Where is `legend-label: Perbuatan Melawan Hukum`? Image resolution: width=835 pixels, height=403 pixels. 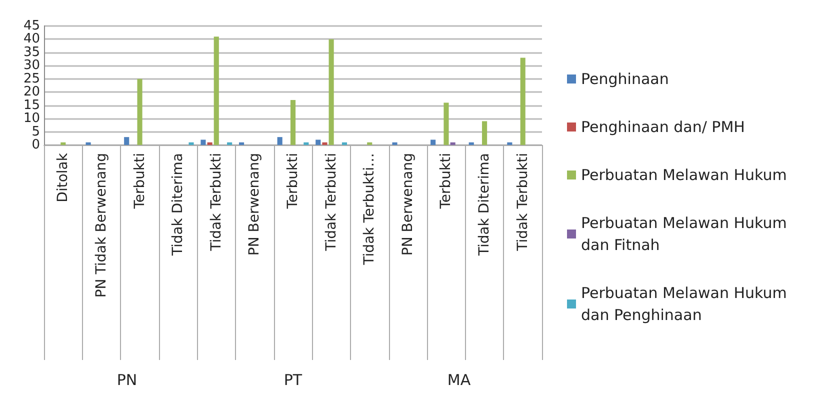
legend-label: Perbuatan Melawan Hukum is located at coordinates (684, 175).